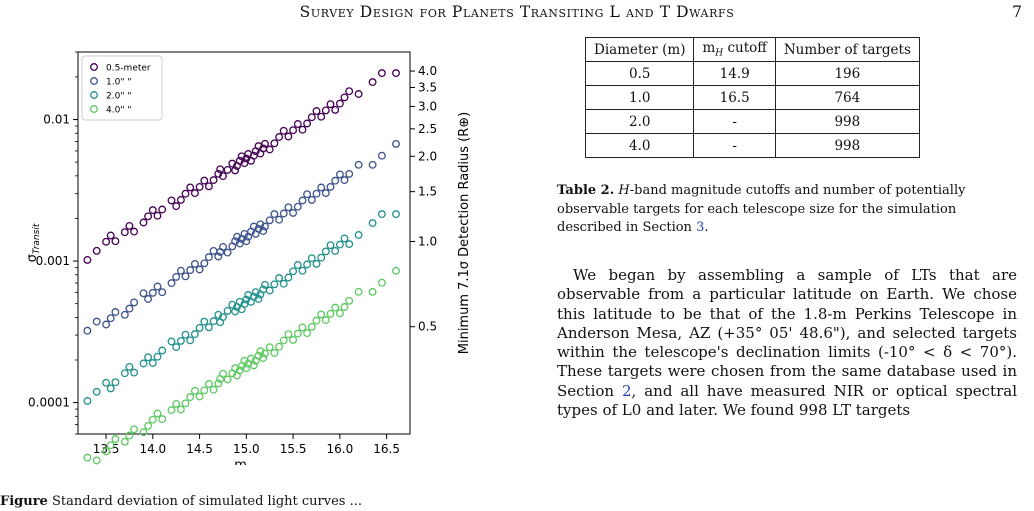 The image size is (1034, 511). What do you see at coordinates (122, 88) in the screenshot?
I see `legend-box` at bounding box center [122, 88].